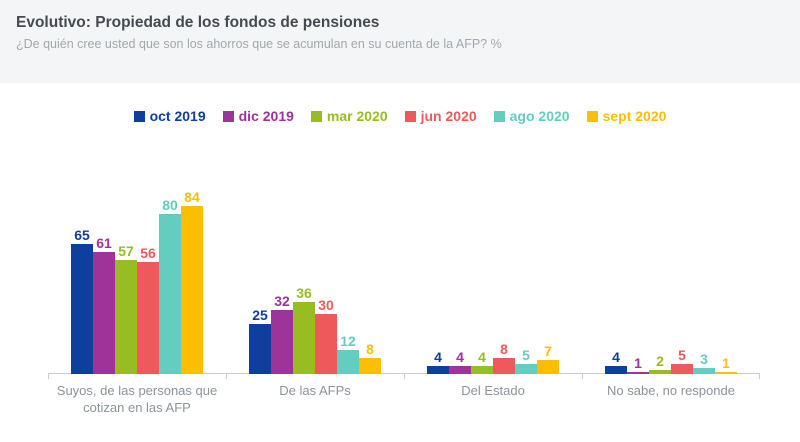 The image size is (800, 442). I want to click on legend-label: ago 2020, so click(539, 116).